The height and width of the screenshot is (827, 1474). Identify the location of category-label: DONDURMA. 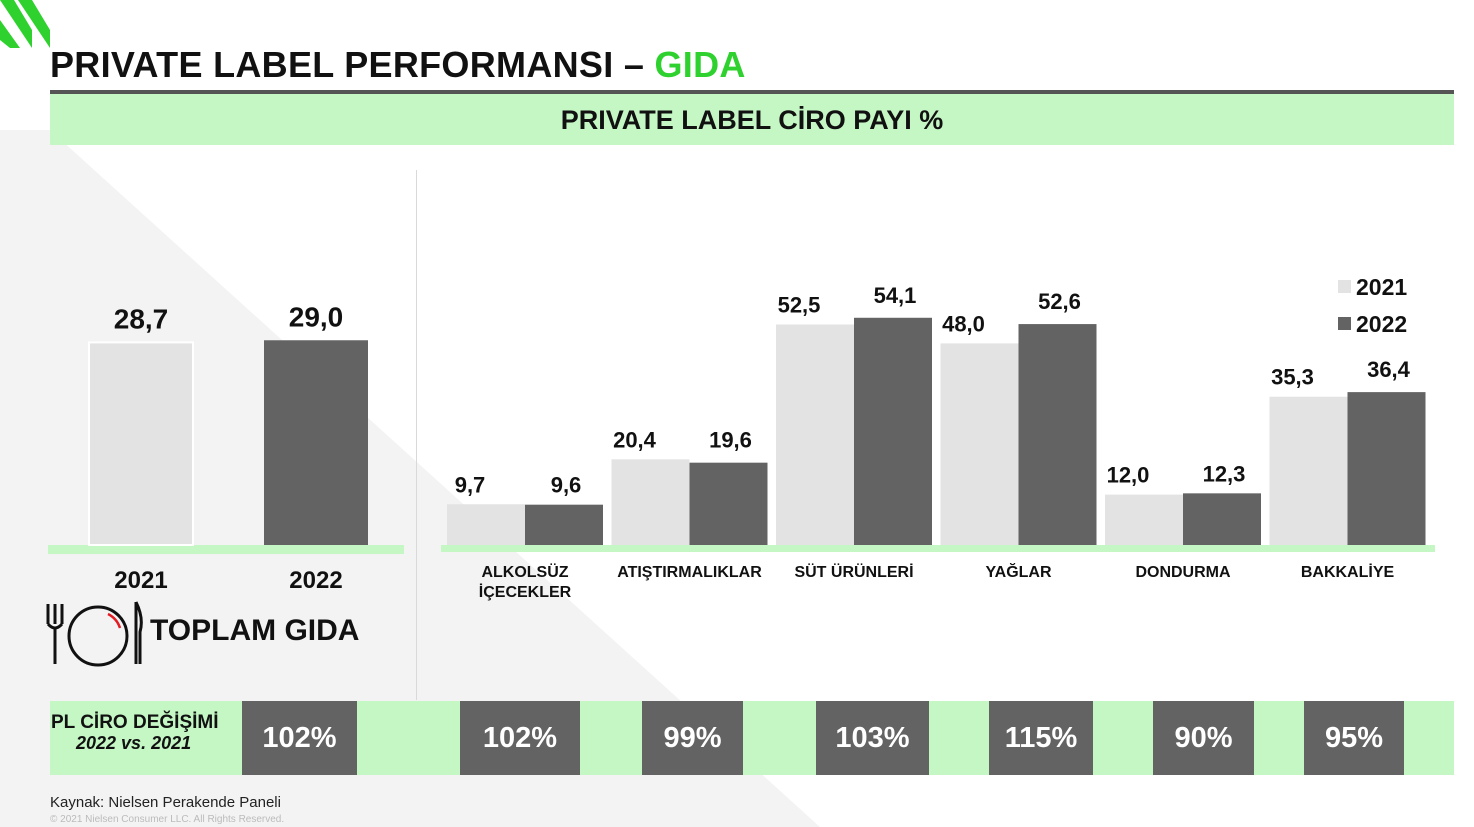
(1183, 572).